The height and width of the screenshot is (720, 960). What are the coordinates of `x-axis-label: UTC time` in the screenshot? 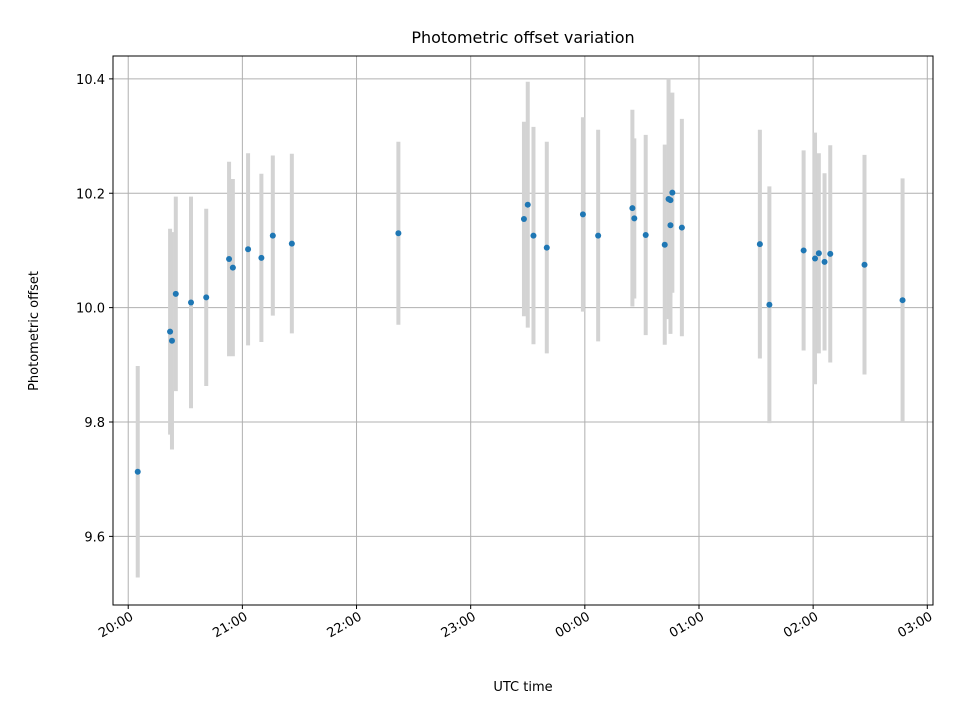 It's located at (522, 687).